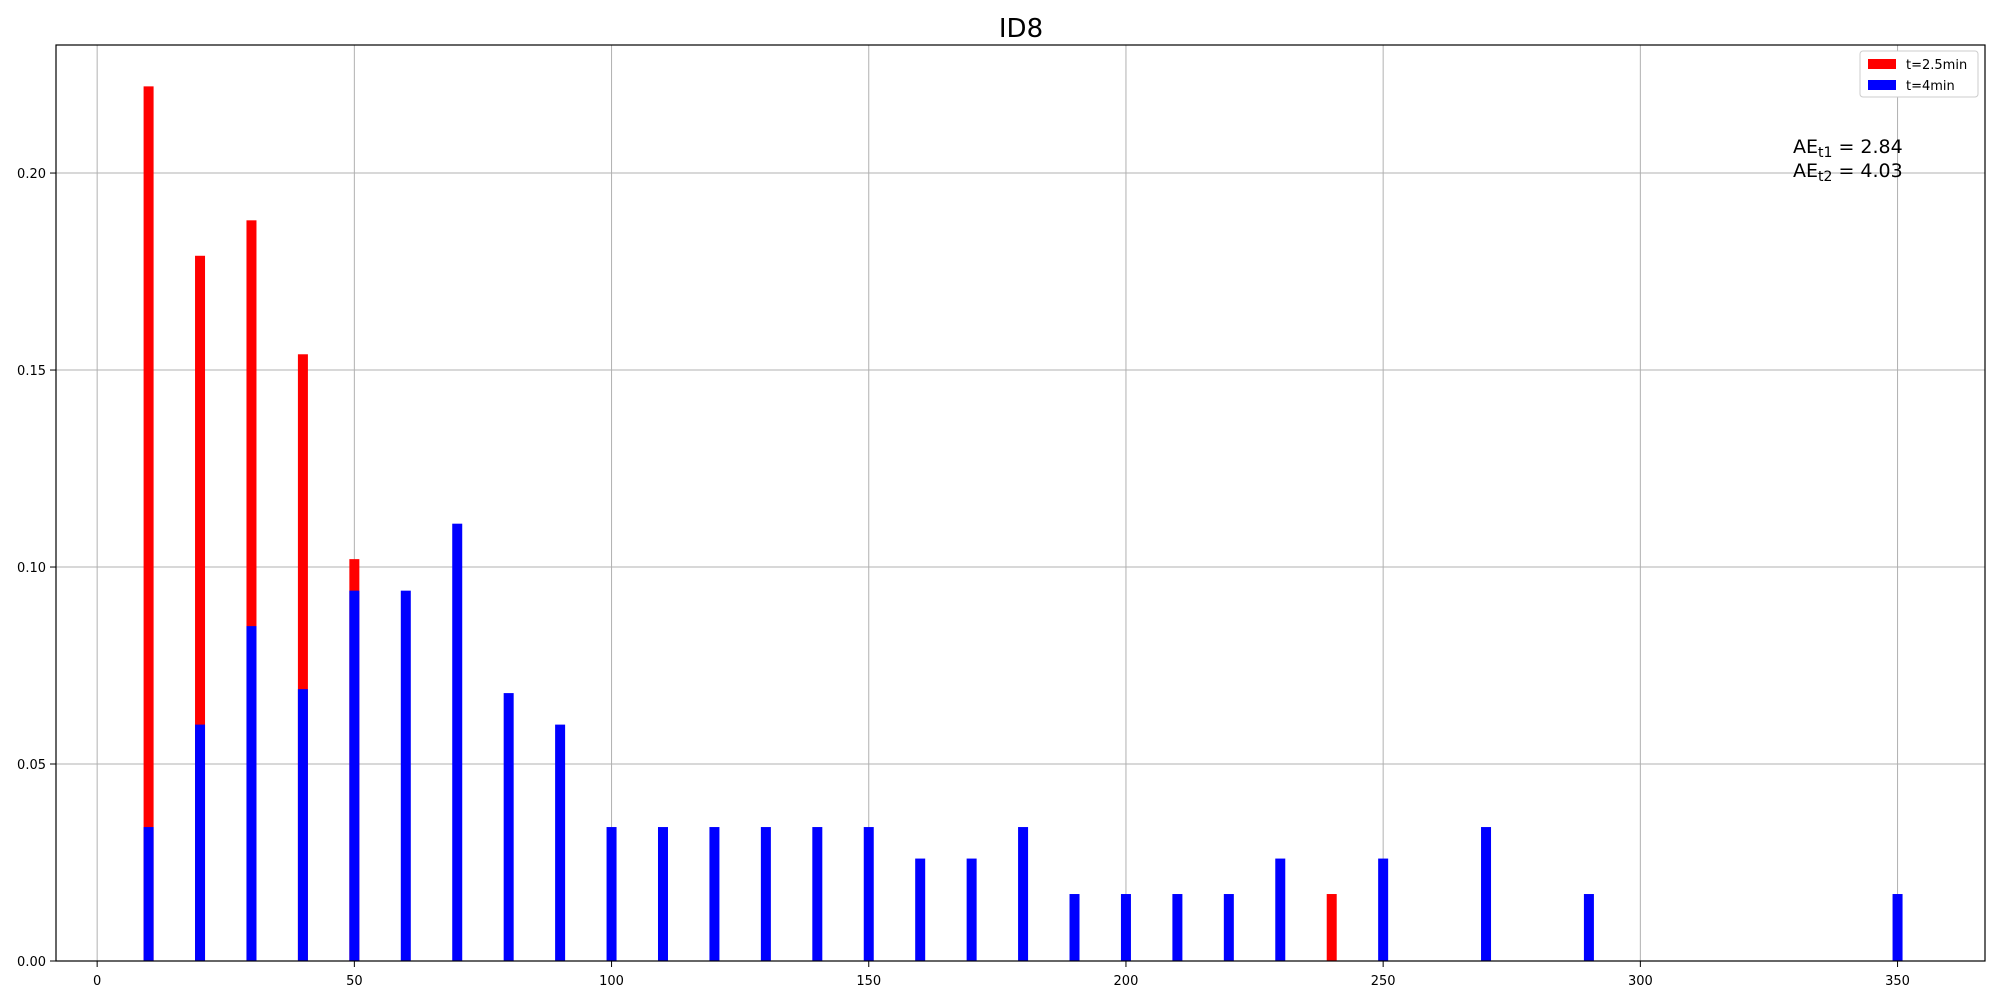 The width and height of the screenshot is (2000, 1004). What do you see at coordinates (354, 981) in the screenshot?
I see `x-tick-label: 50` at bounding box center [354, 981].